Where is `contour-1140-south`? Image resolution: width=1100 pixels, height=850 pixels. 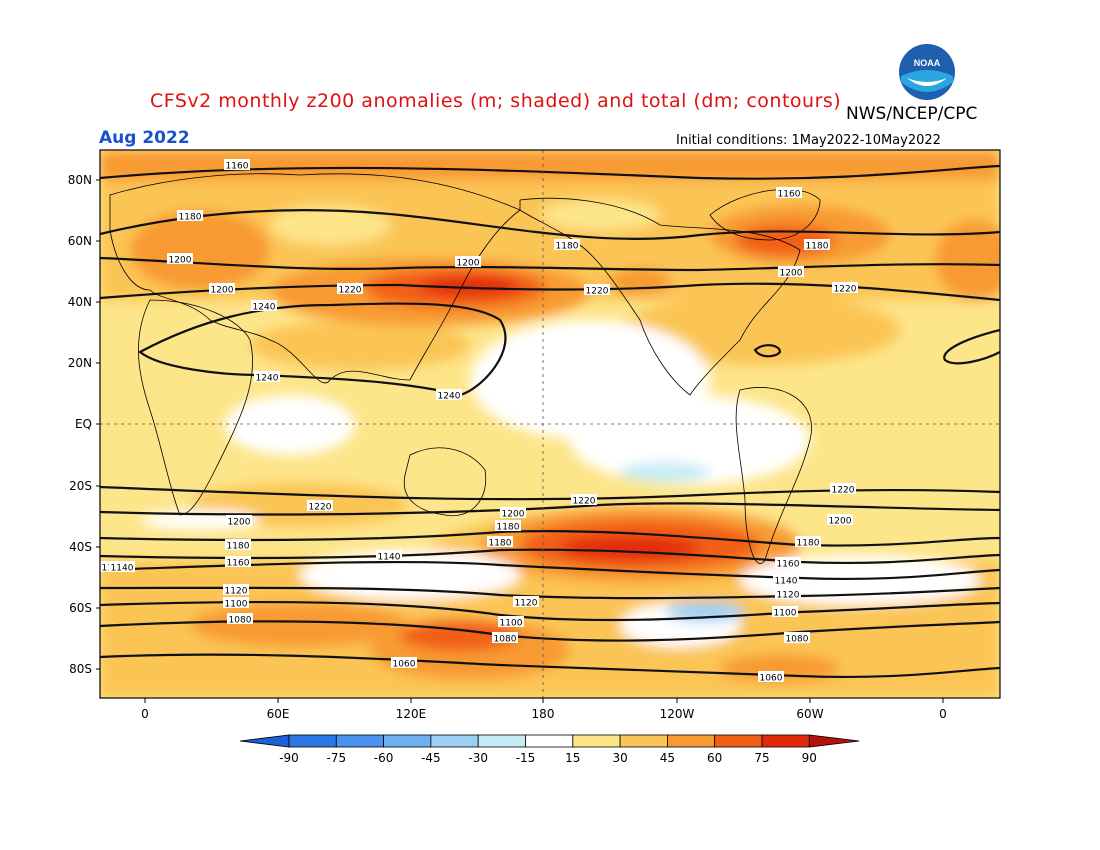 contour-1140-south is located at coordinates (550, 570).